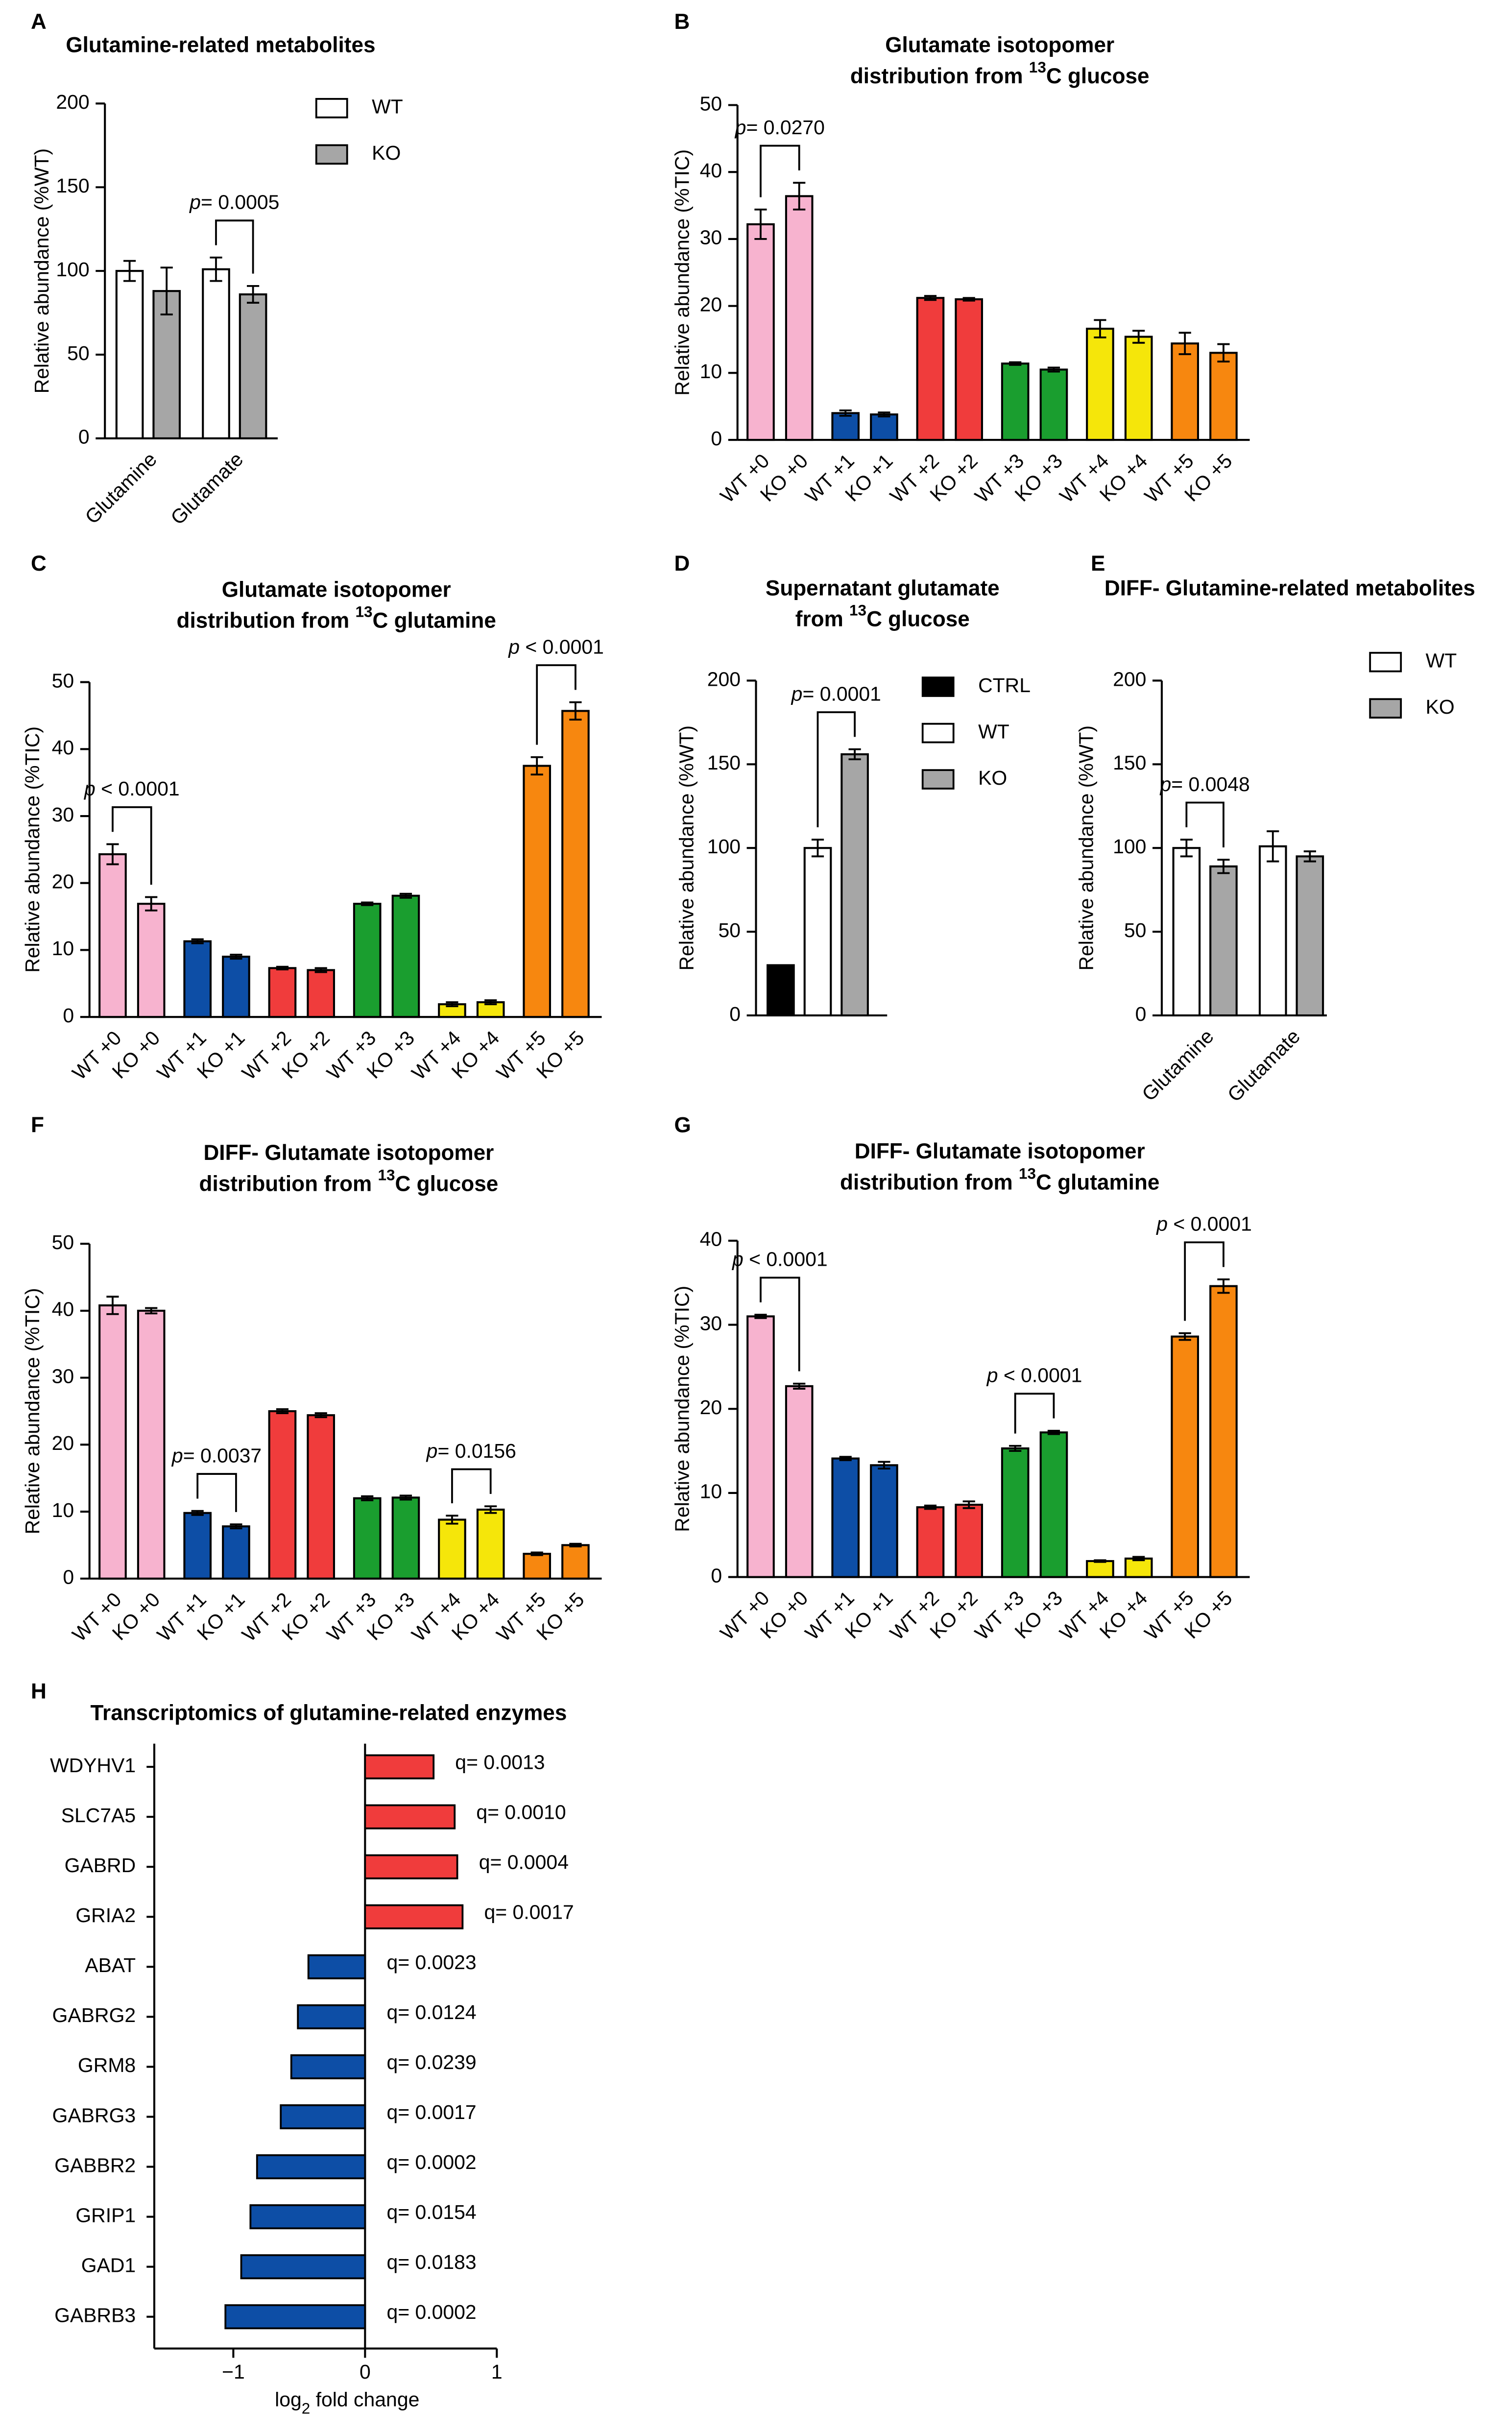  I want to click on y-tick-label: GABBR2, so click(95, 2165).